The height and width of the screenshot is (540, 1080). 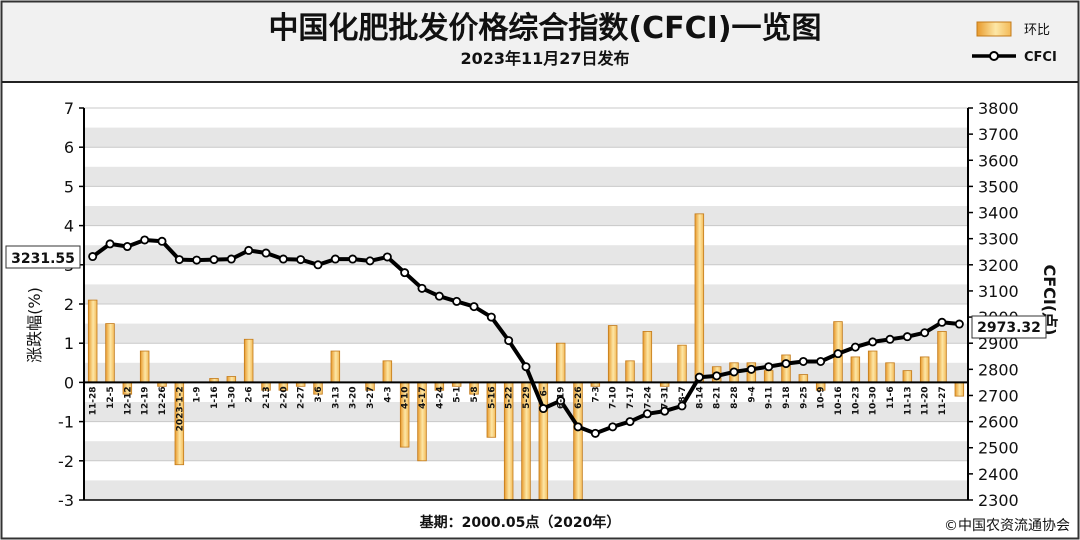 I want to click on category-label: 1-9, so click(x=198, y=394).